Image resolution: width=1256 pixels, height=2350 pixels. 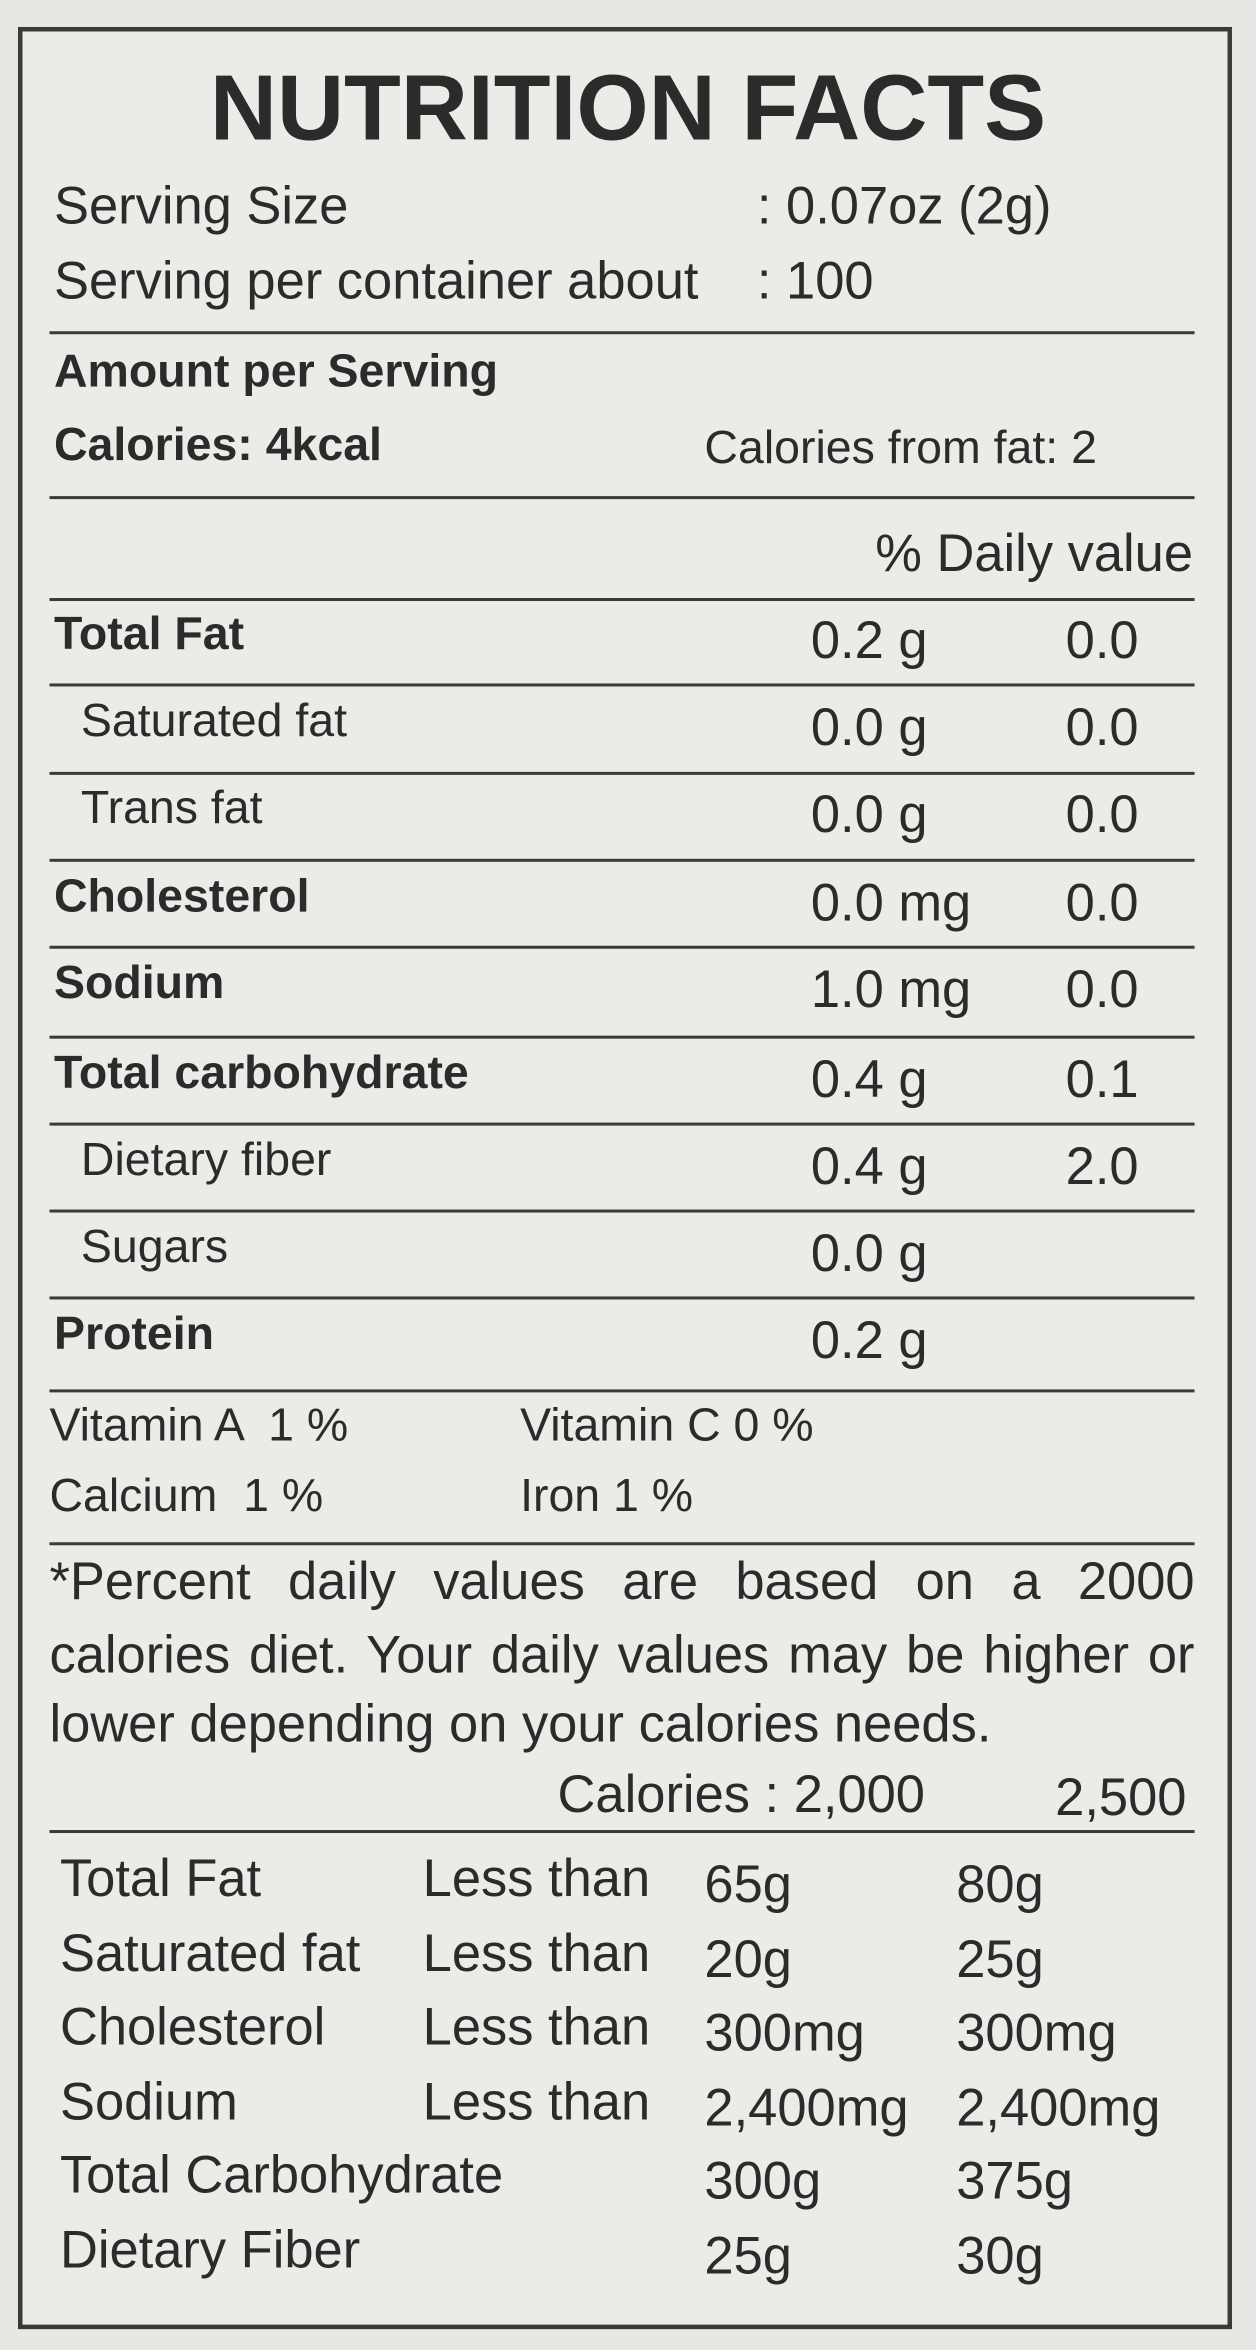 What do you see at coordinates (206, 1159) in the screenshot?
I see `nutrient-name: Dietary fiber` at bounding box center [206, 1159].